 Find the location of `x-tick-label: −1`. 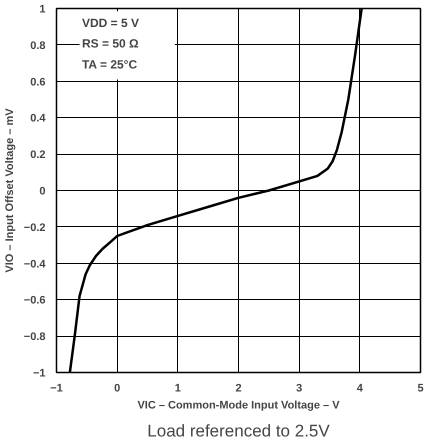

x-tick-label: −1 is located at coordinates (56, 388).